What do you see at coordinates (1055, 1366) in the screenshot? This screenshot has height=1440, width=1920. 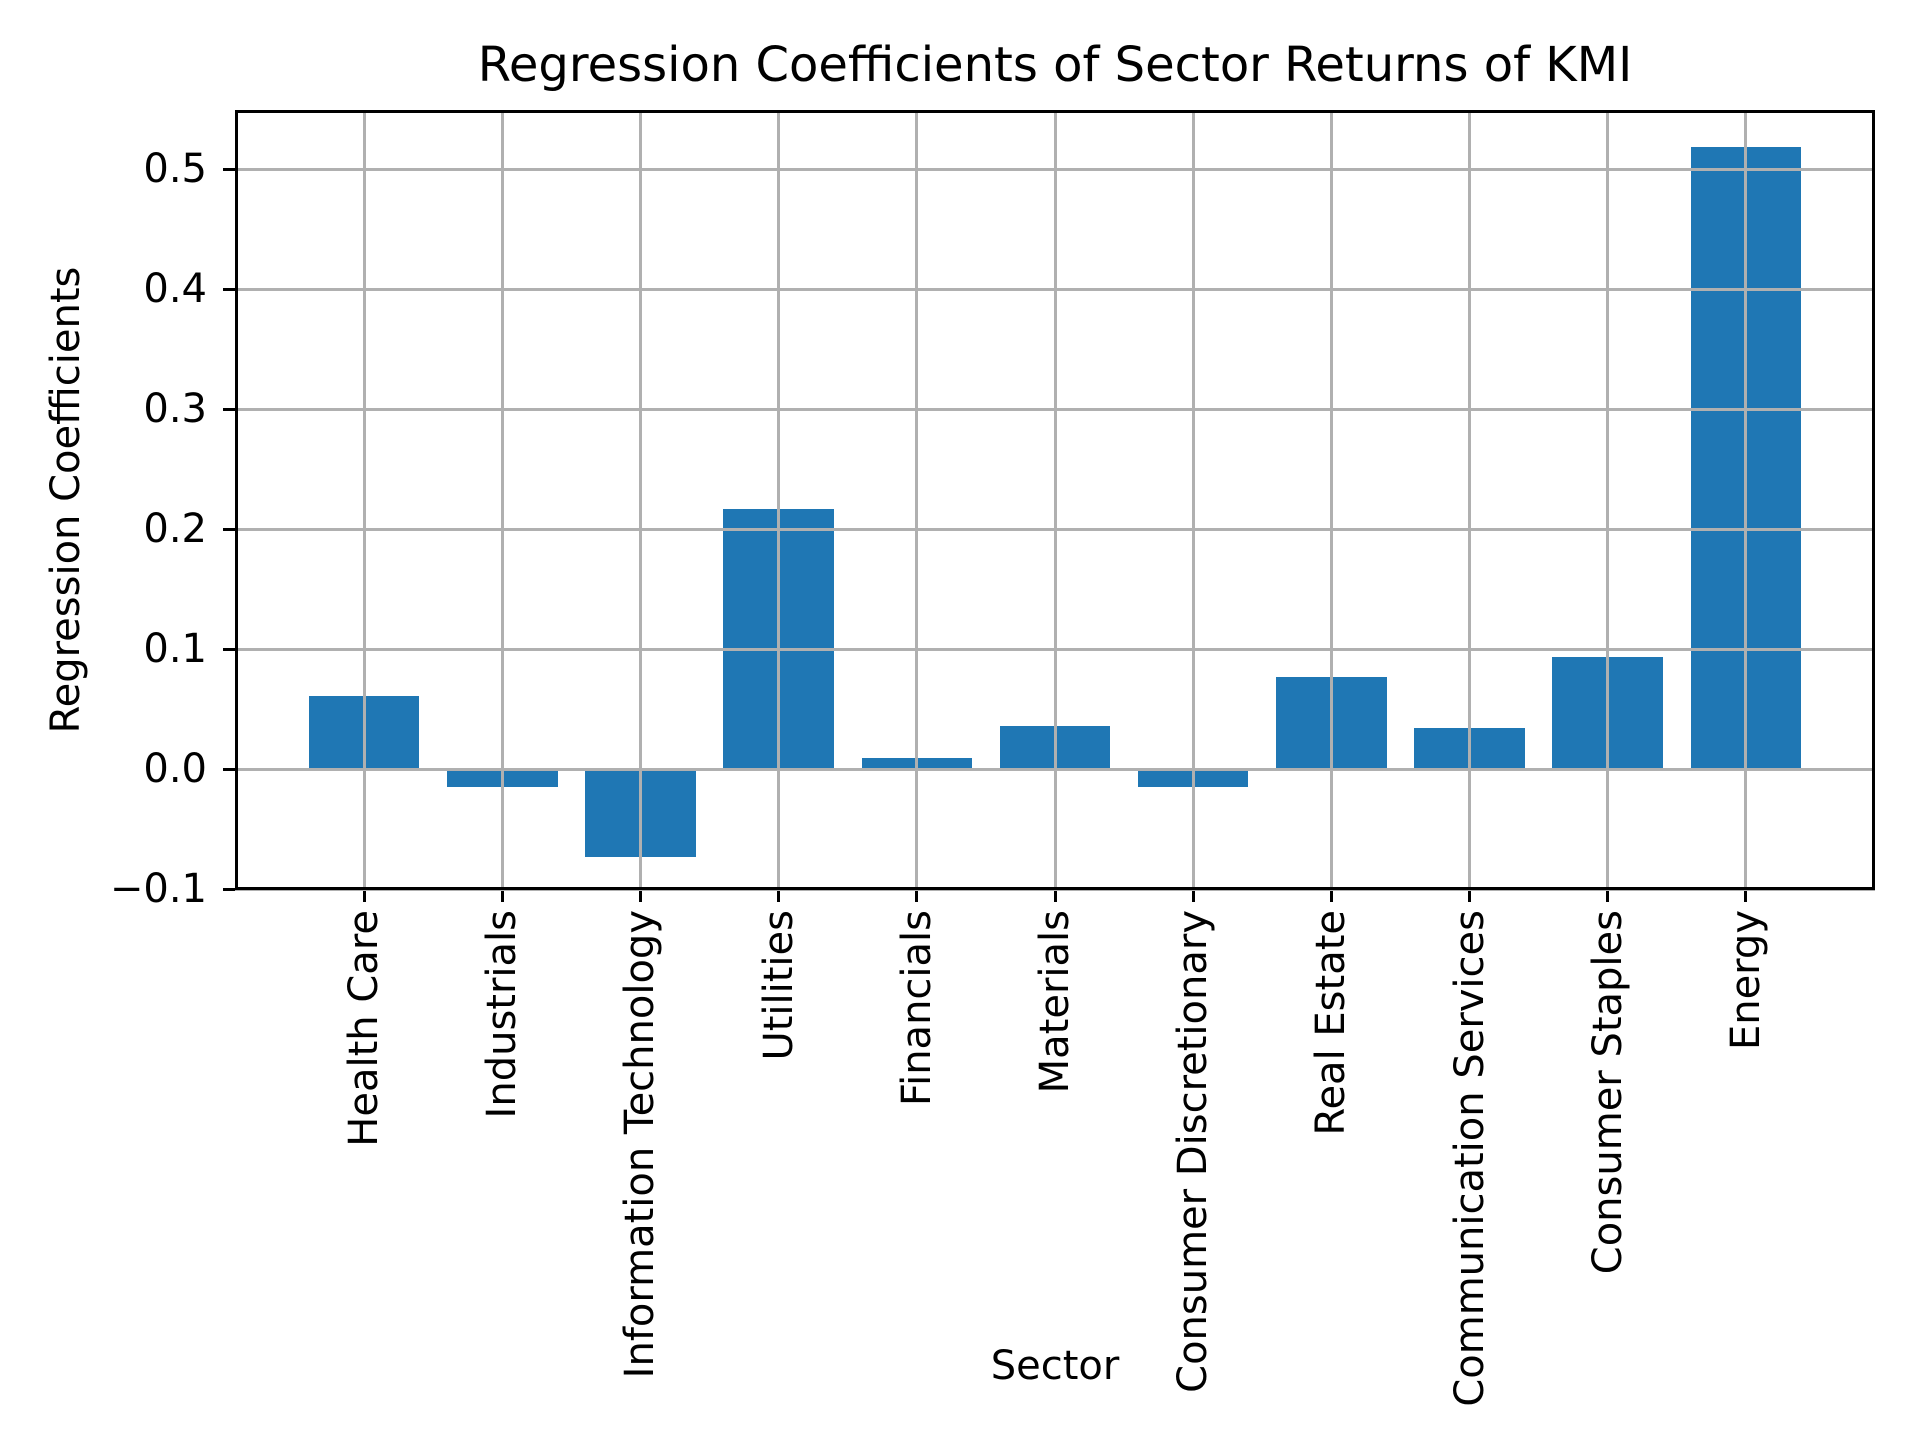 I see `x-axis-label: Sector` at bounding box center [1055, 1366].